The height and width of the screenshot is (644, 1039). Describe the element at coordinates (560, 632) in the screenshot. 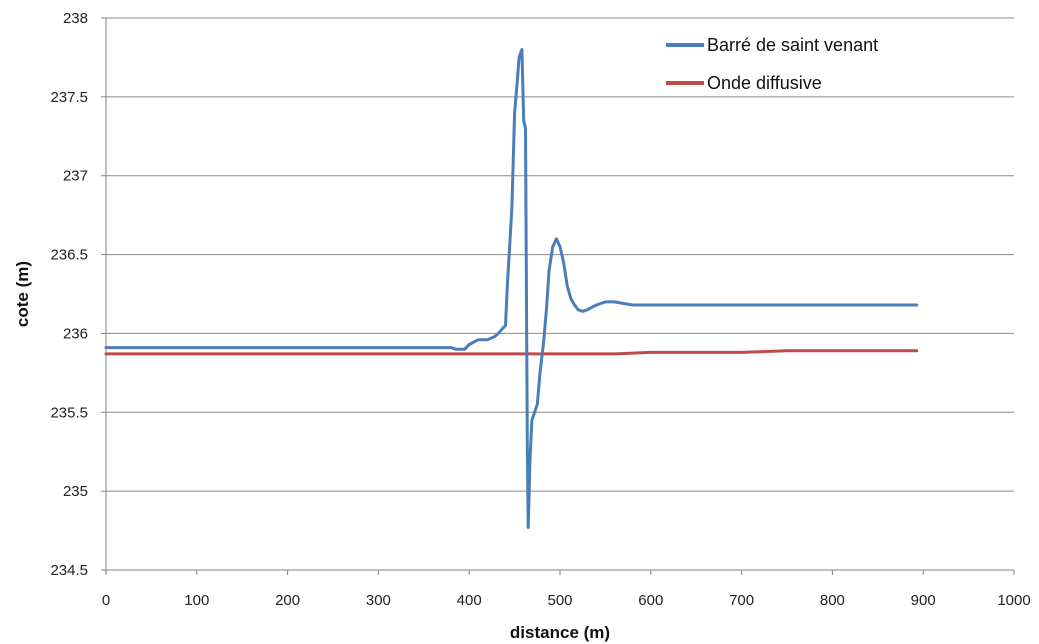

I see `x-axis-title: distance (m)` at that location.